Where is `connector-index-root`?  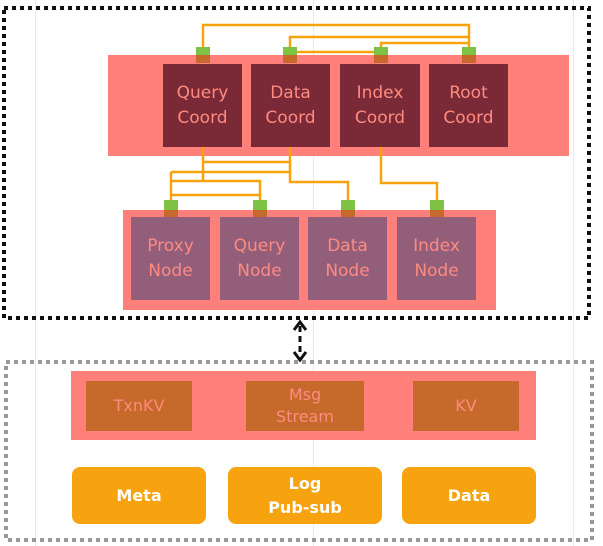
connector-index-root is located at coordinates (424, 44).